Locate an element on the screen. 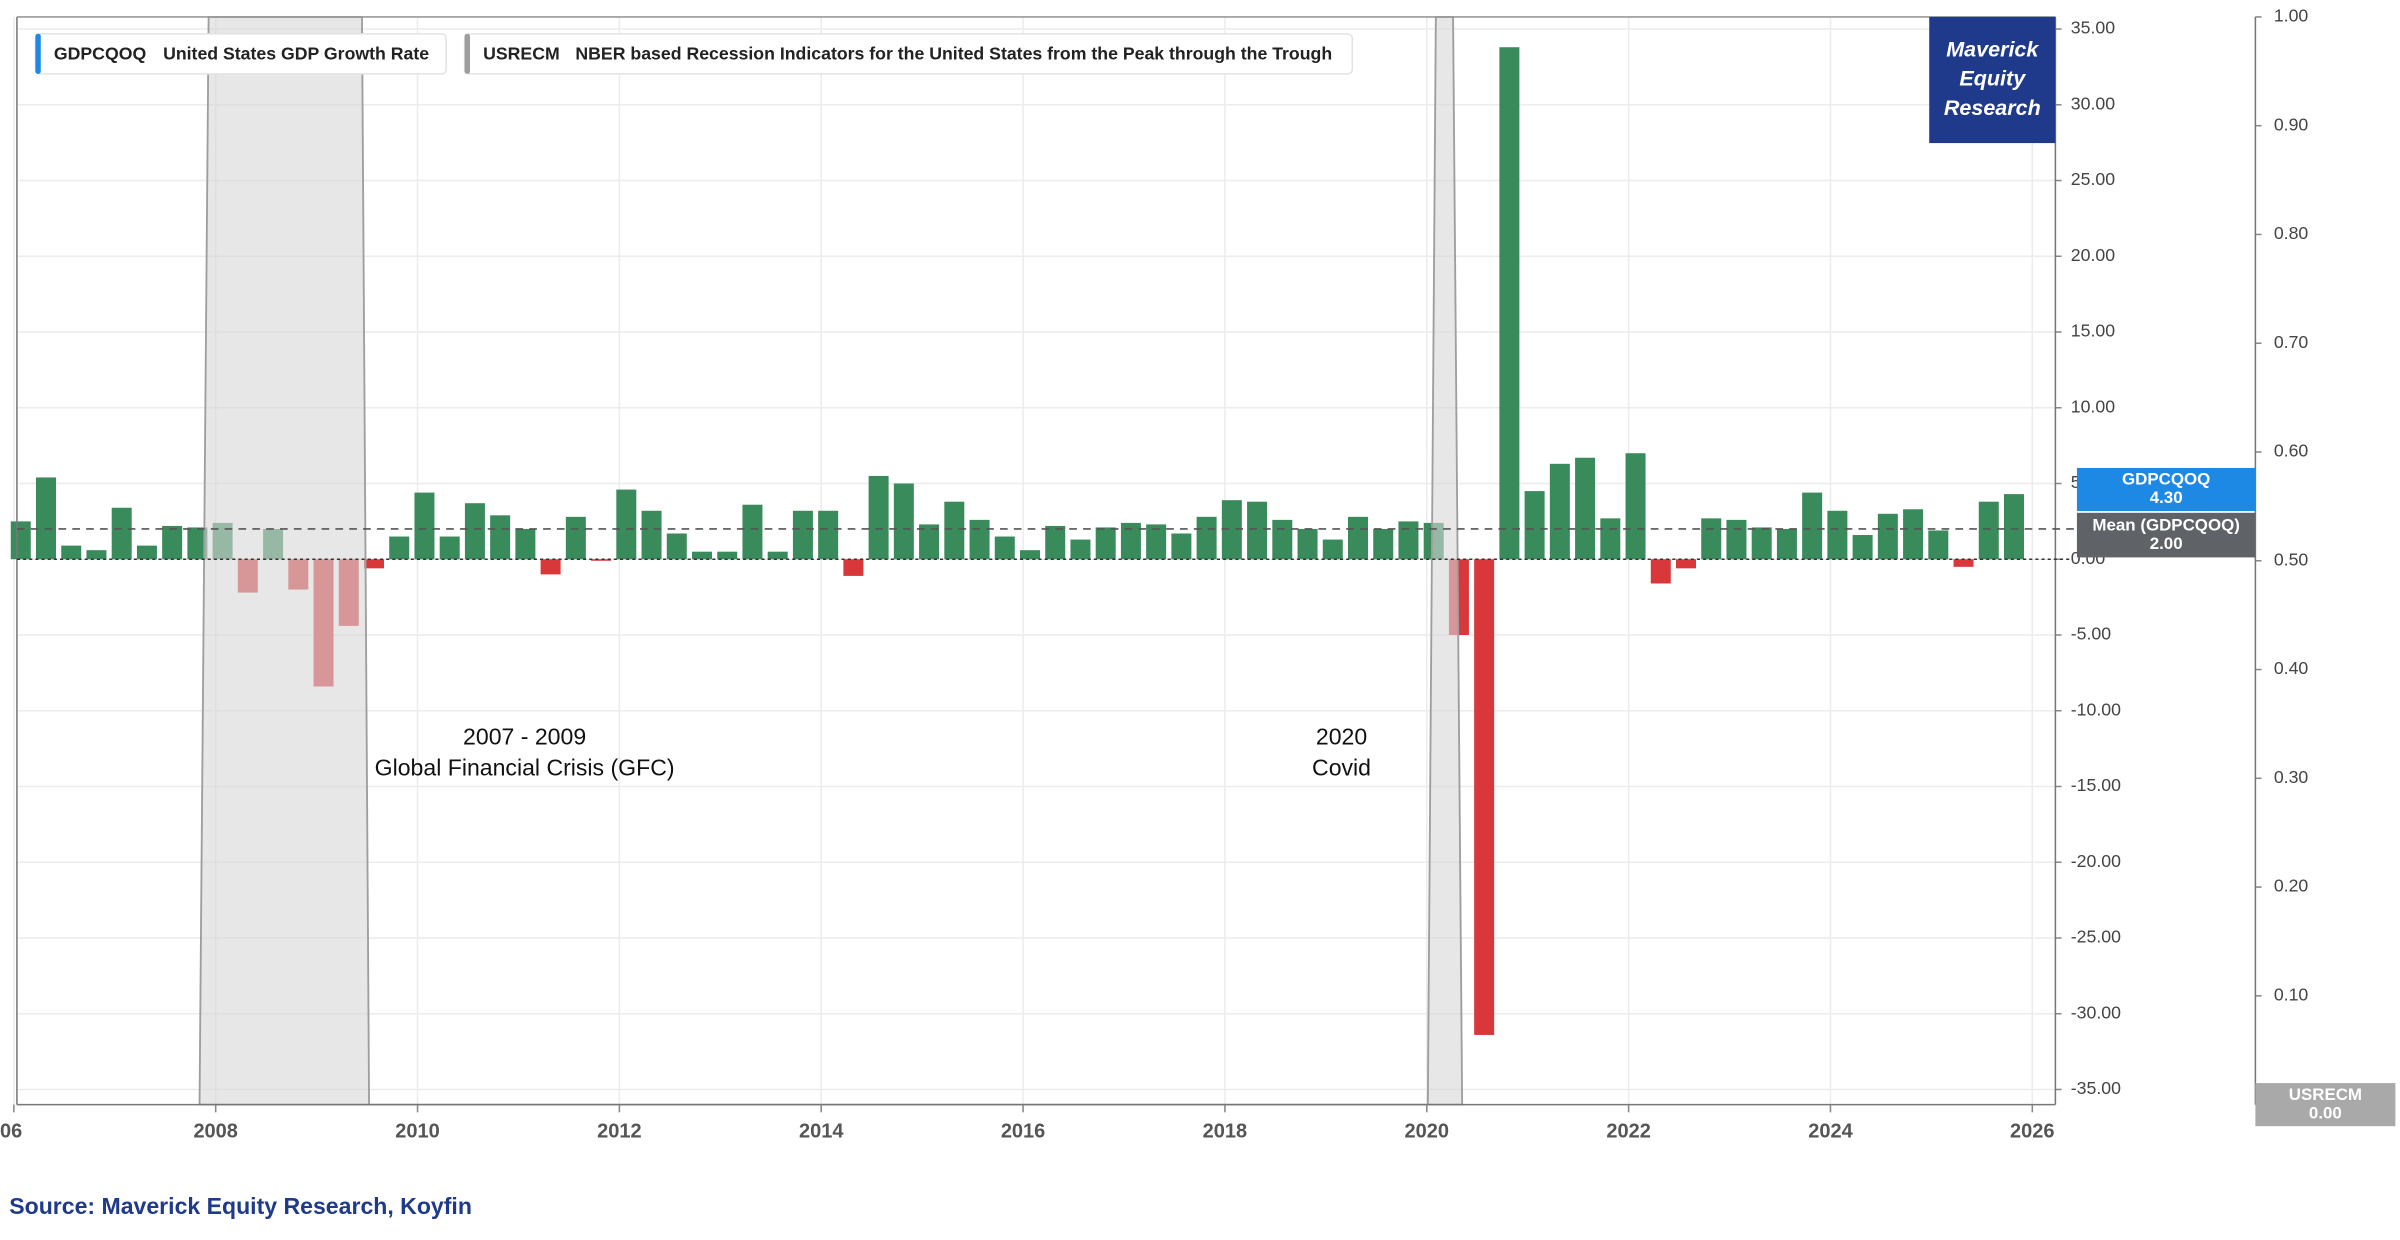 The width and height of the screenshot is (2400, 1240). y2-tick-label: 1.00 is located at coordinates (2291, 16).